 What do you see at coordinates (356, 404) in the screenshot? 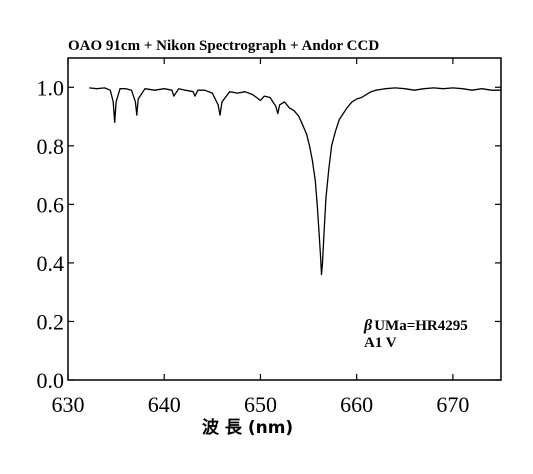
I see `x-tick-label: 660` at bounding box center [356, 404].